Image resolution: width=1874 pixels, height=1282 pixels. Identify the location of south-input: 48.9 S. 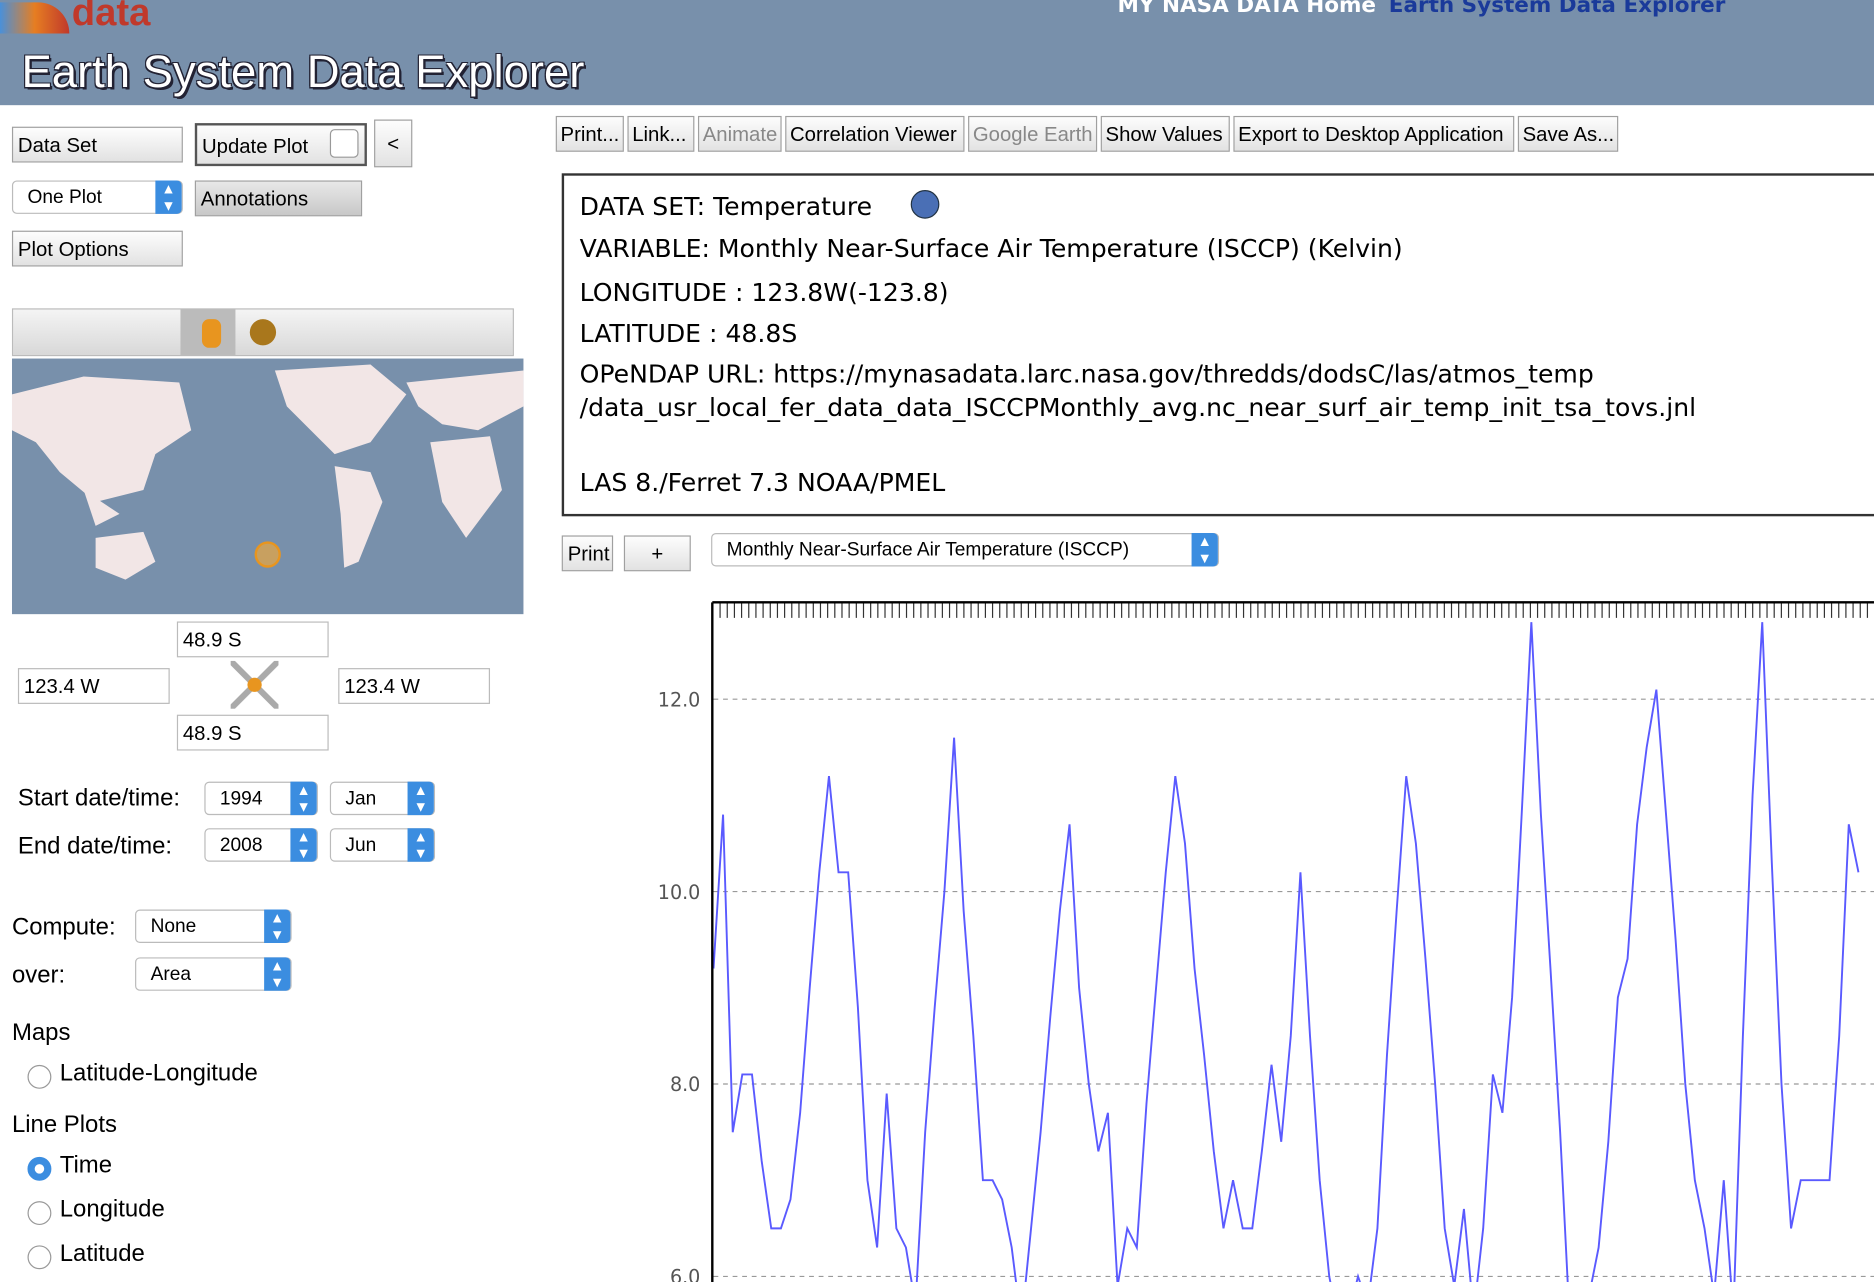
(252, 732).